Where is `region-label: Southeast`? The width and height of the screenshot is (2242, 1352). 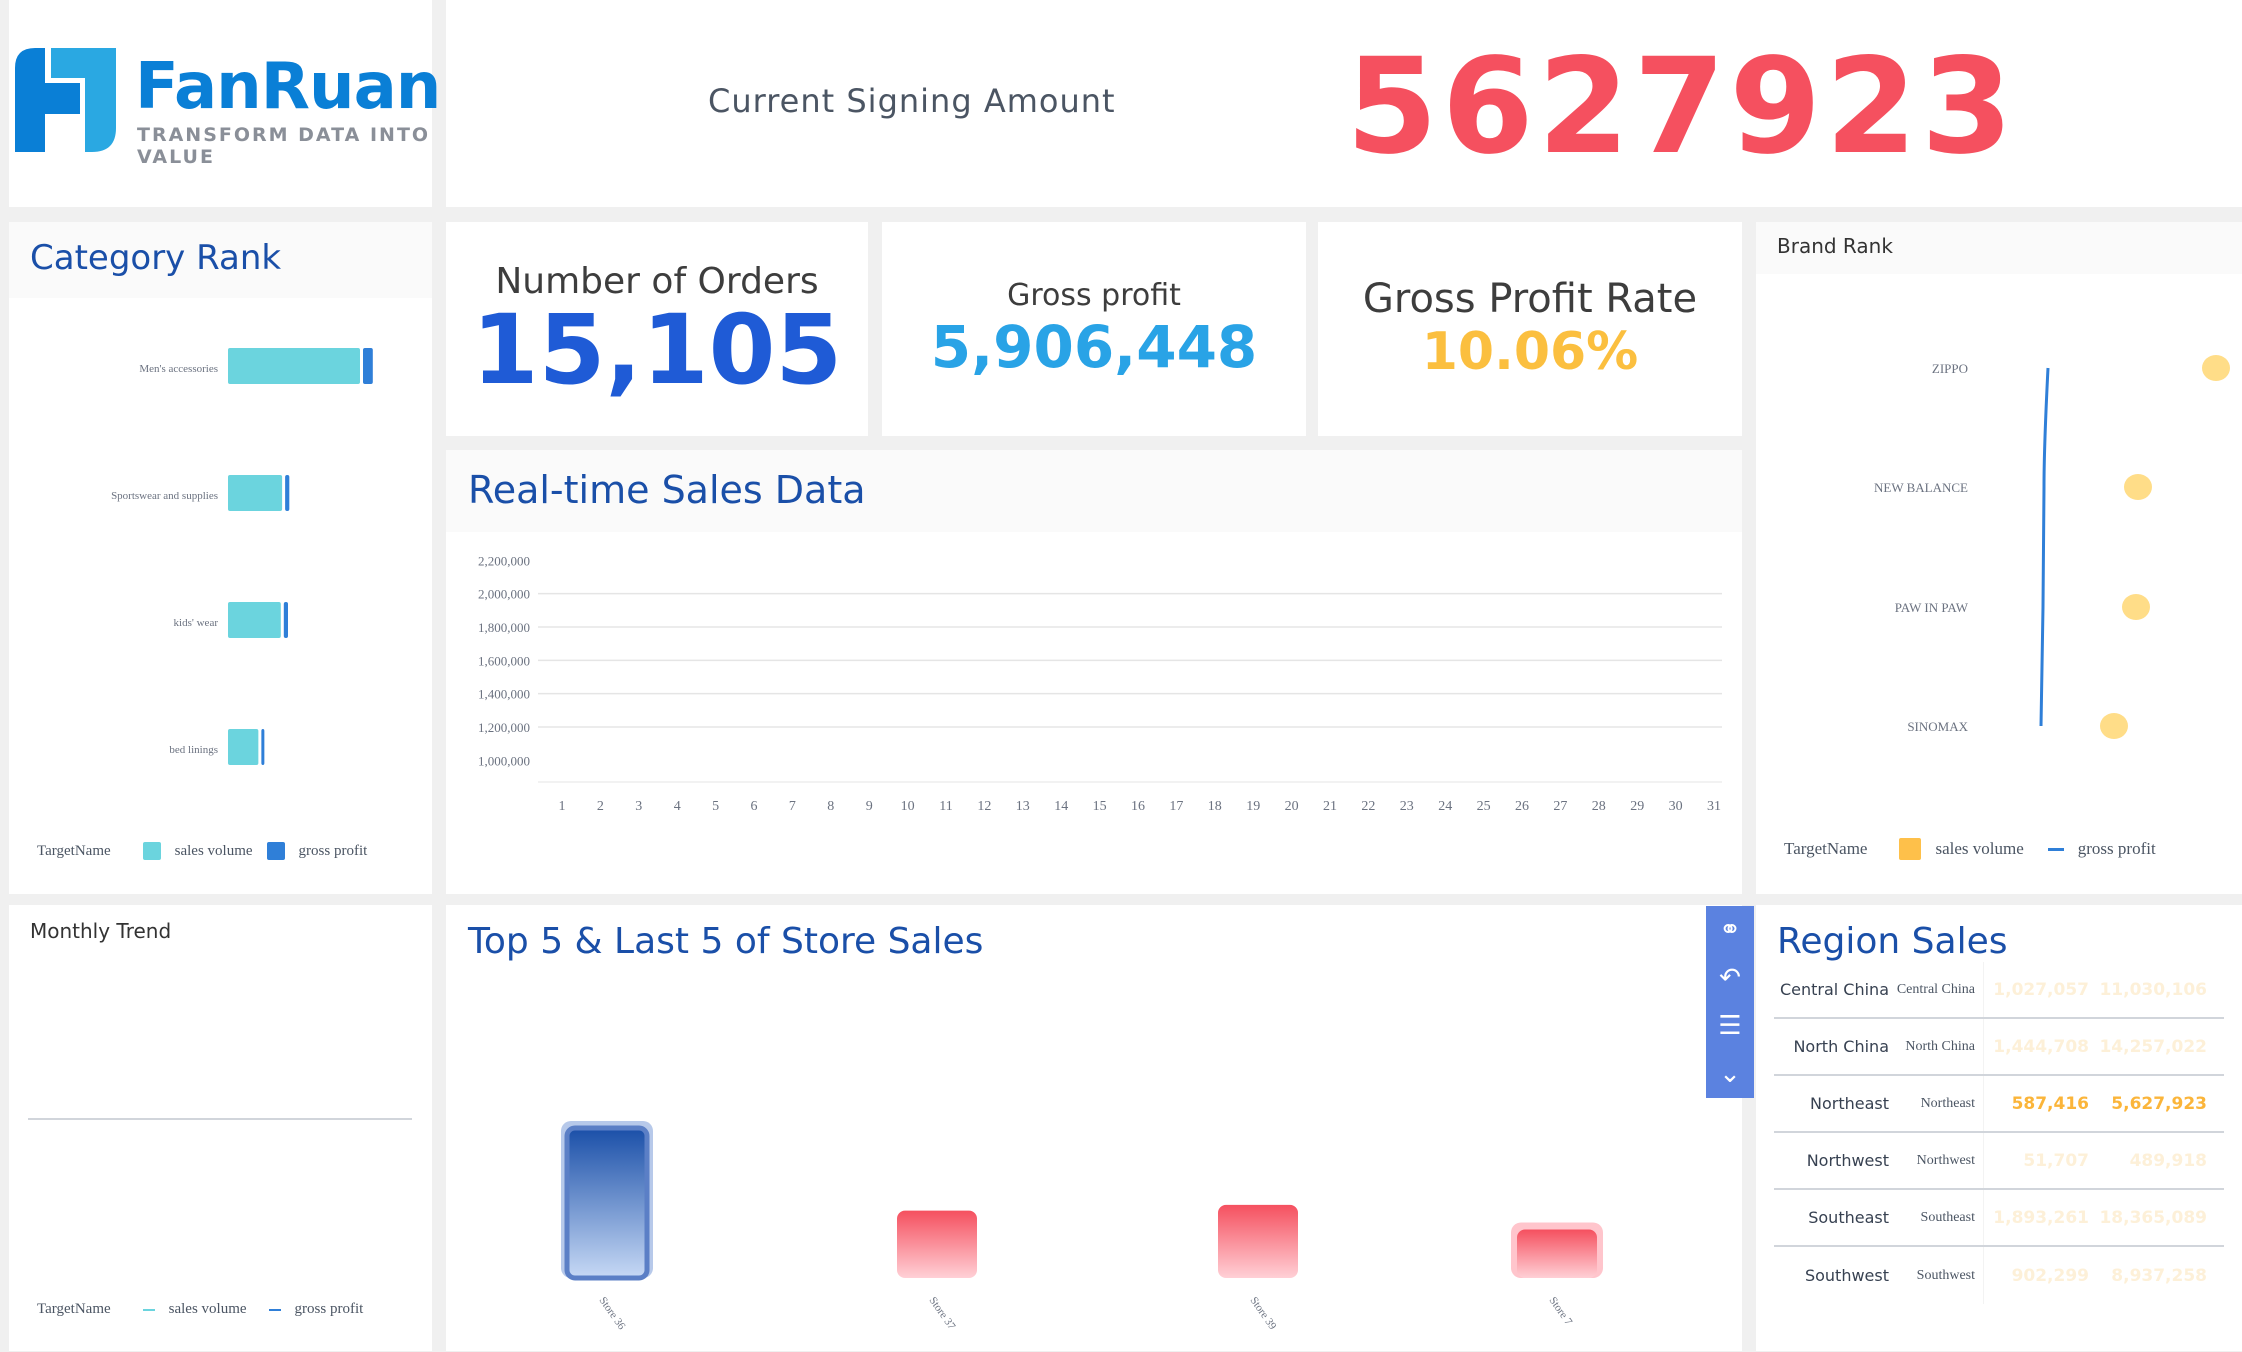 region-label: Southeast is located at coordinates (1936, 1217).